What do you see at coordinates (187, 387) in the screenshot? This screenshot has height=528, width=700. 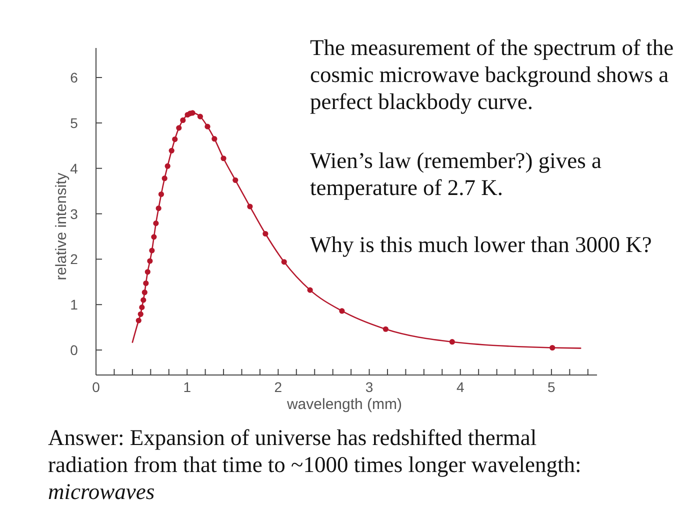 I see `x-tick-label: 1` at bounding box center [187, 387].